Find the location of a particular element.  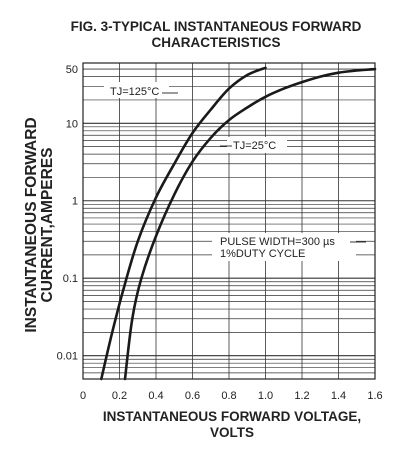

x-tick-label: 0.8 is located at coordinates (228, 396).